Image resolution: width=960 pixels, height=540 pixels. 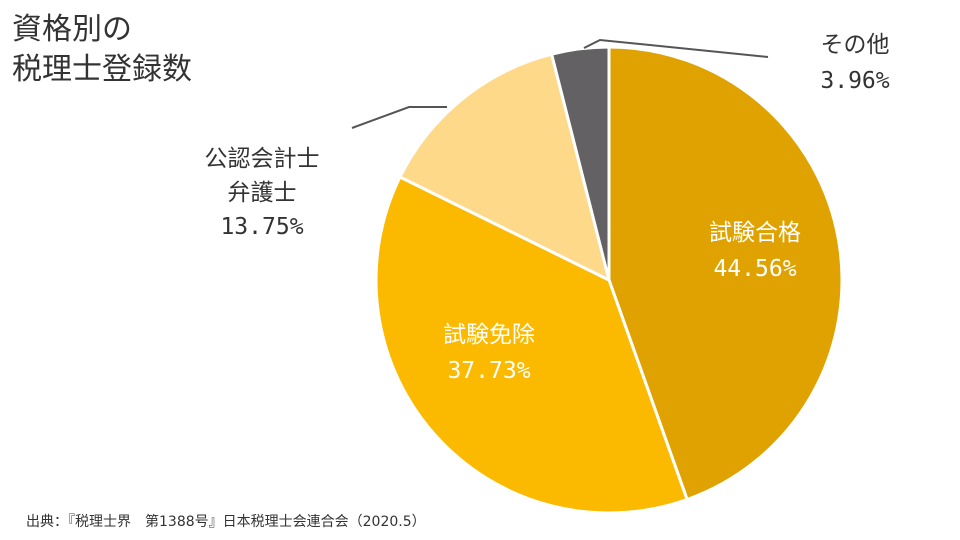 I want to click on slice-label-4: その他, so click(x=855, y=45).